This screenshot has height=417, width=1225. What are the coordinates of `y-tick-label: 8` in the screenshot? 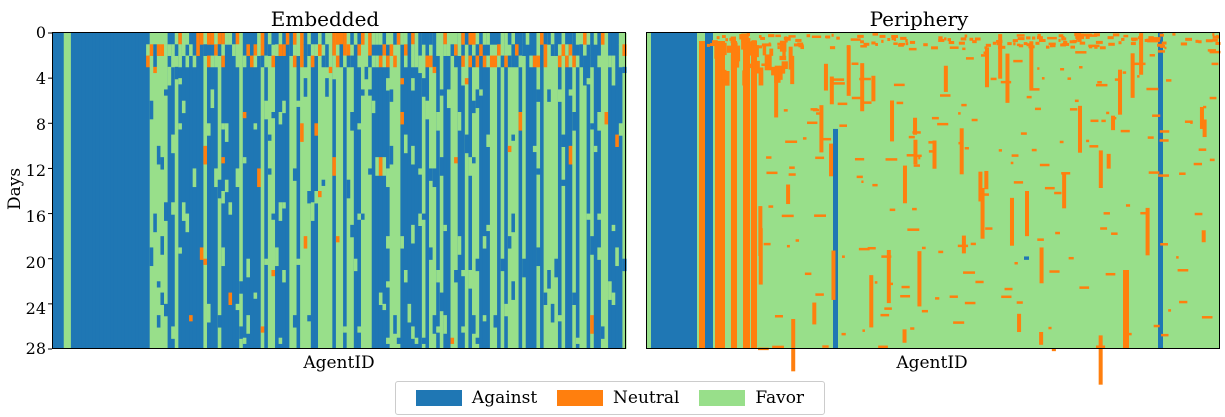 It's located at (41, 124).